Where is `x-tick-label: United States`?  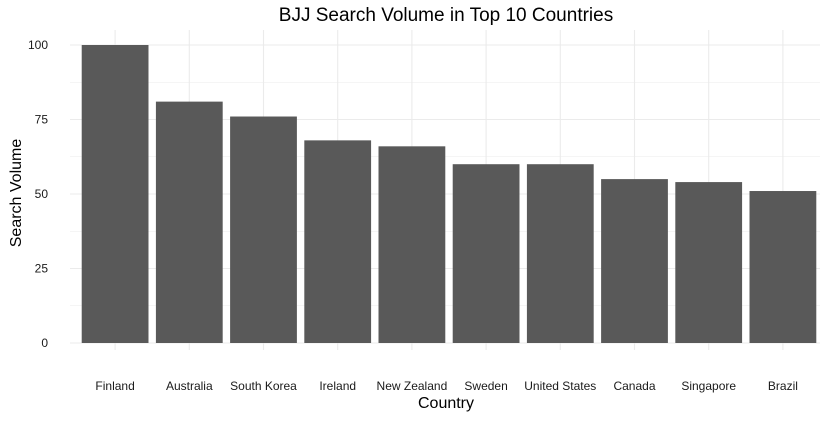 x-tick-label: United States is located at coordinates (560, 386).